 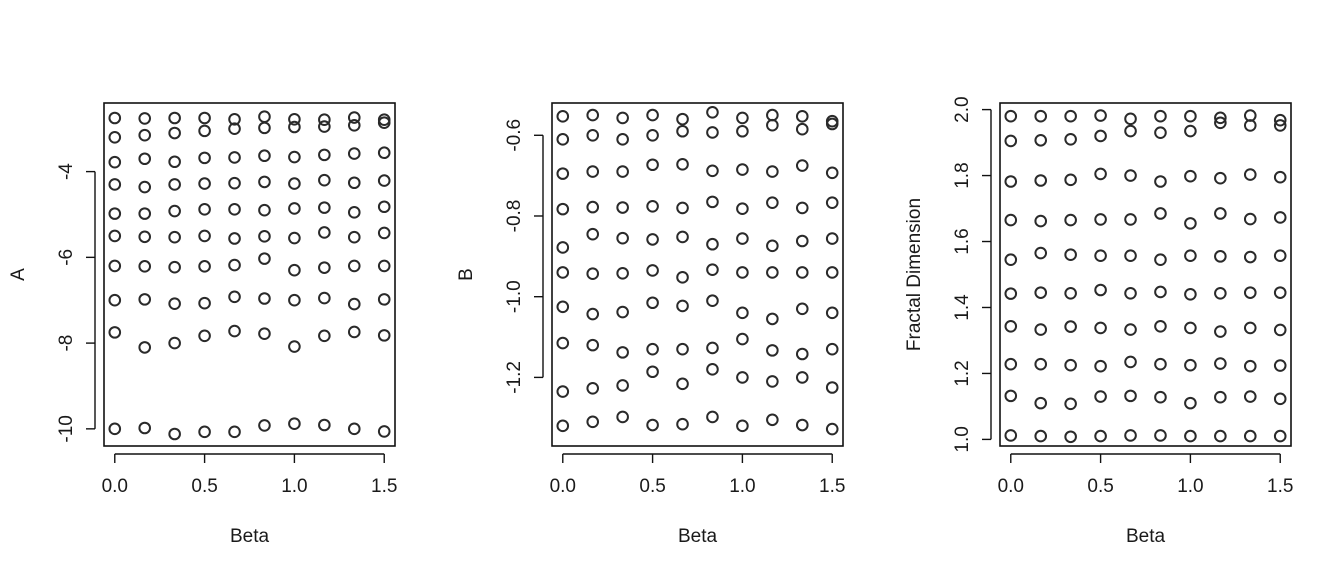 What do you see at coordinates (832, 486) in the screenshot?
I see `x-tick-label: 1.5` at bounding box center [832, 486].